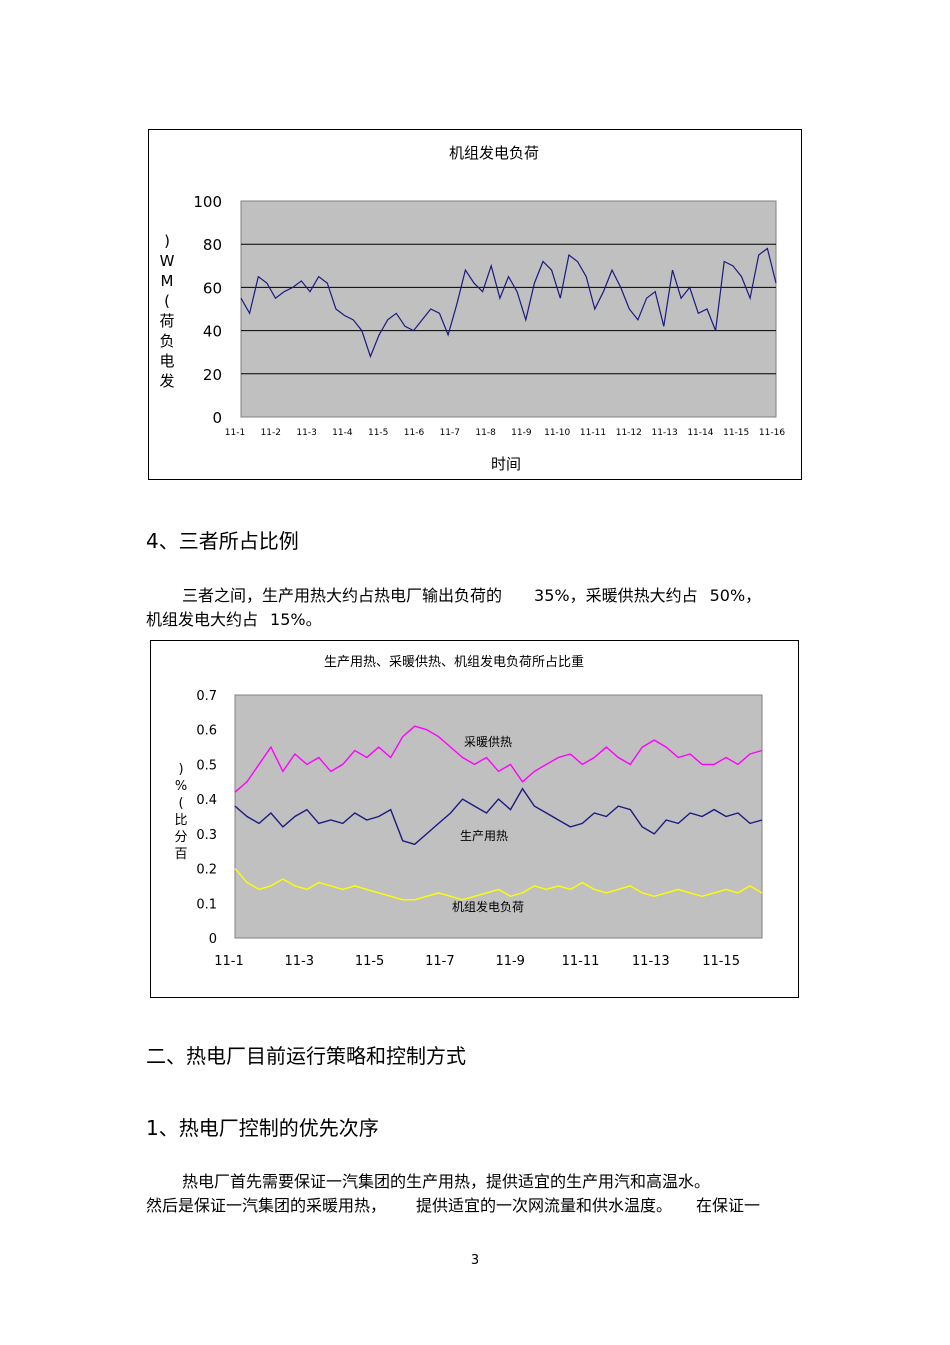  I want to click on y-axis-label-char: W, so click(167, 261).